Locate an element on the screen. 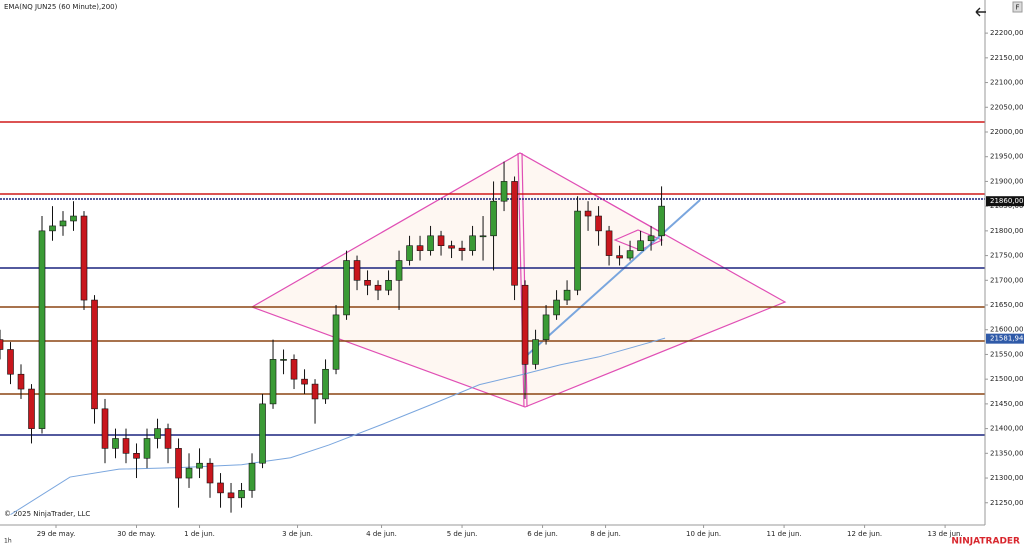  copyright: © 2025 NinjaTrader, LLC is located at coordinates (47, 514).